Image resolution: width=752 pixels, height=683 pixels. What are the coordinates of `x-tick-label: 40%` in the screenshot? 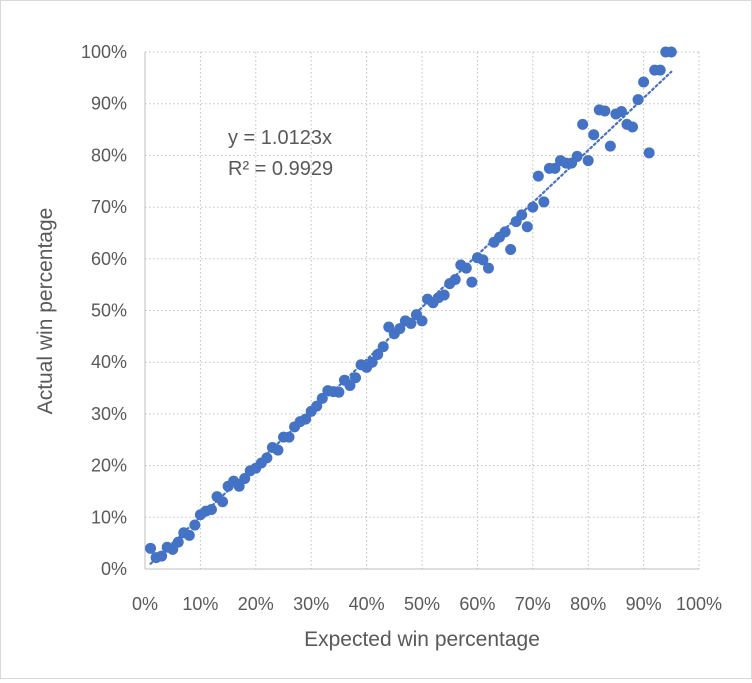 It's located at (367, 604).